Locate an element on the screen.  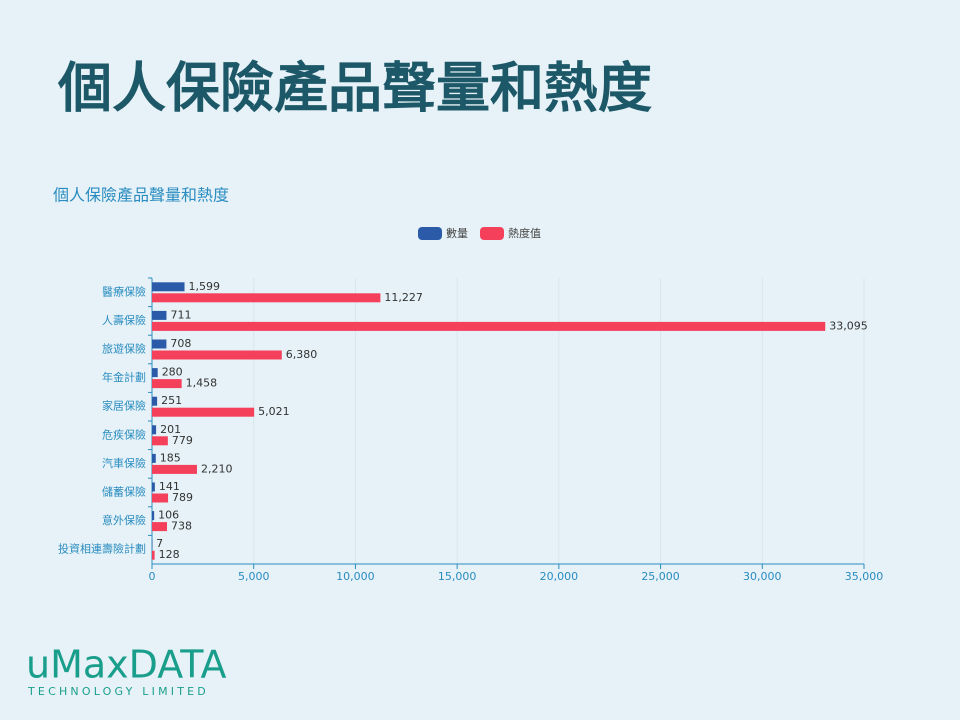
y-tick-label: 危疾保險 is located at coordinates (124, 434).